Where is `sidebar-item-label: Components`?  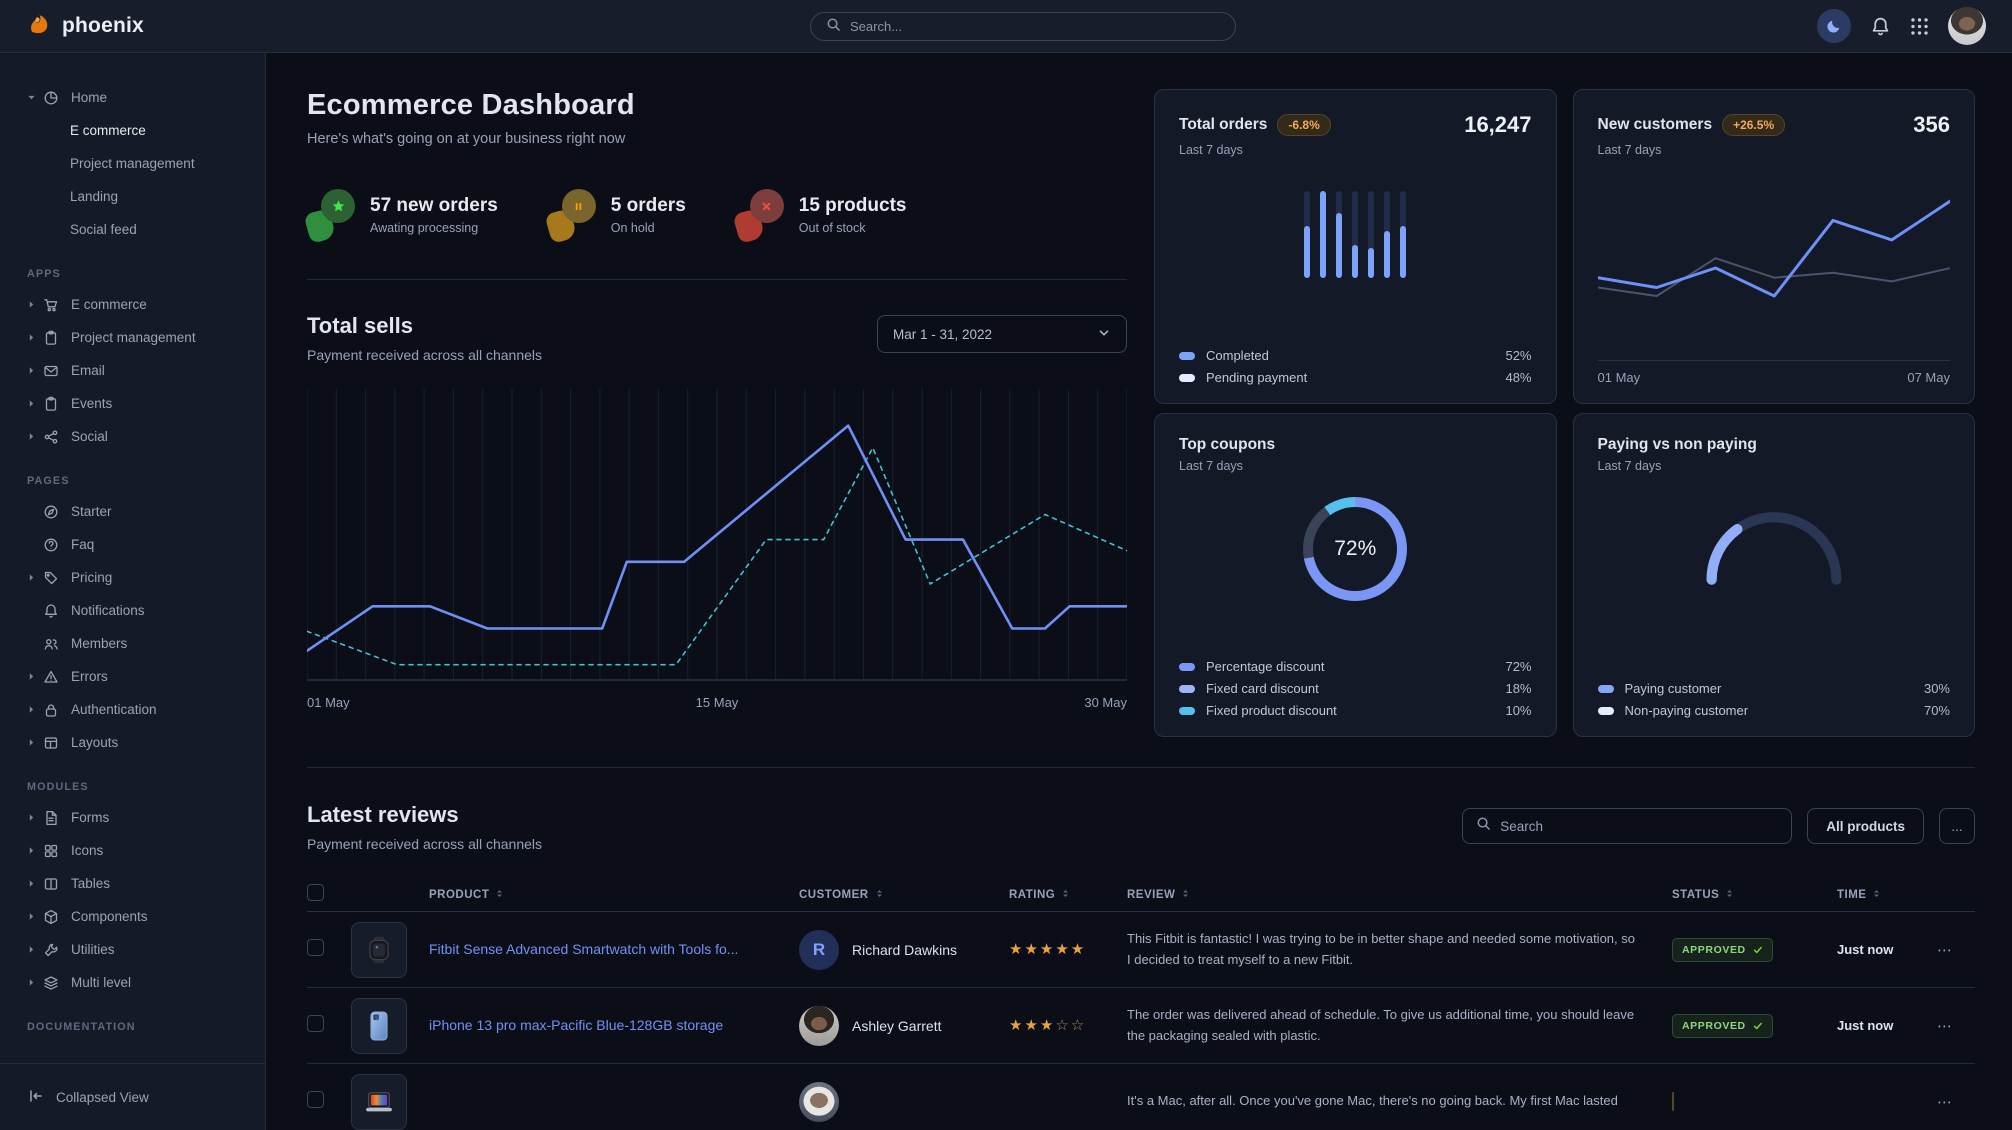
sidebar-item-label: Components is located at coordinates (109, 916).